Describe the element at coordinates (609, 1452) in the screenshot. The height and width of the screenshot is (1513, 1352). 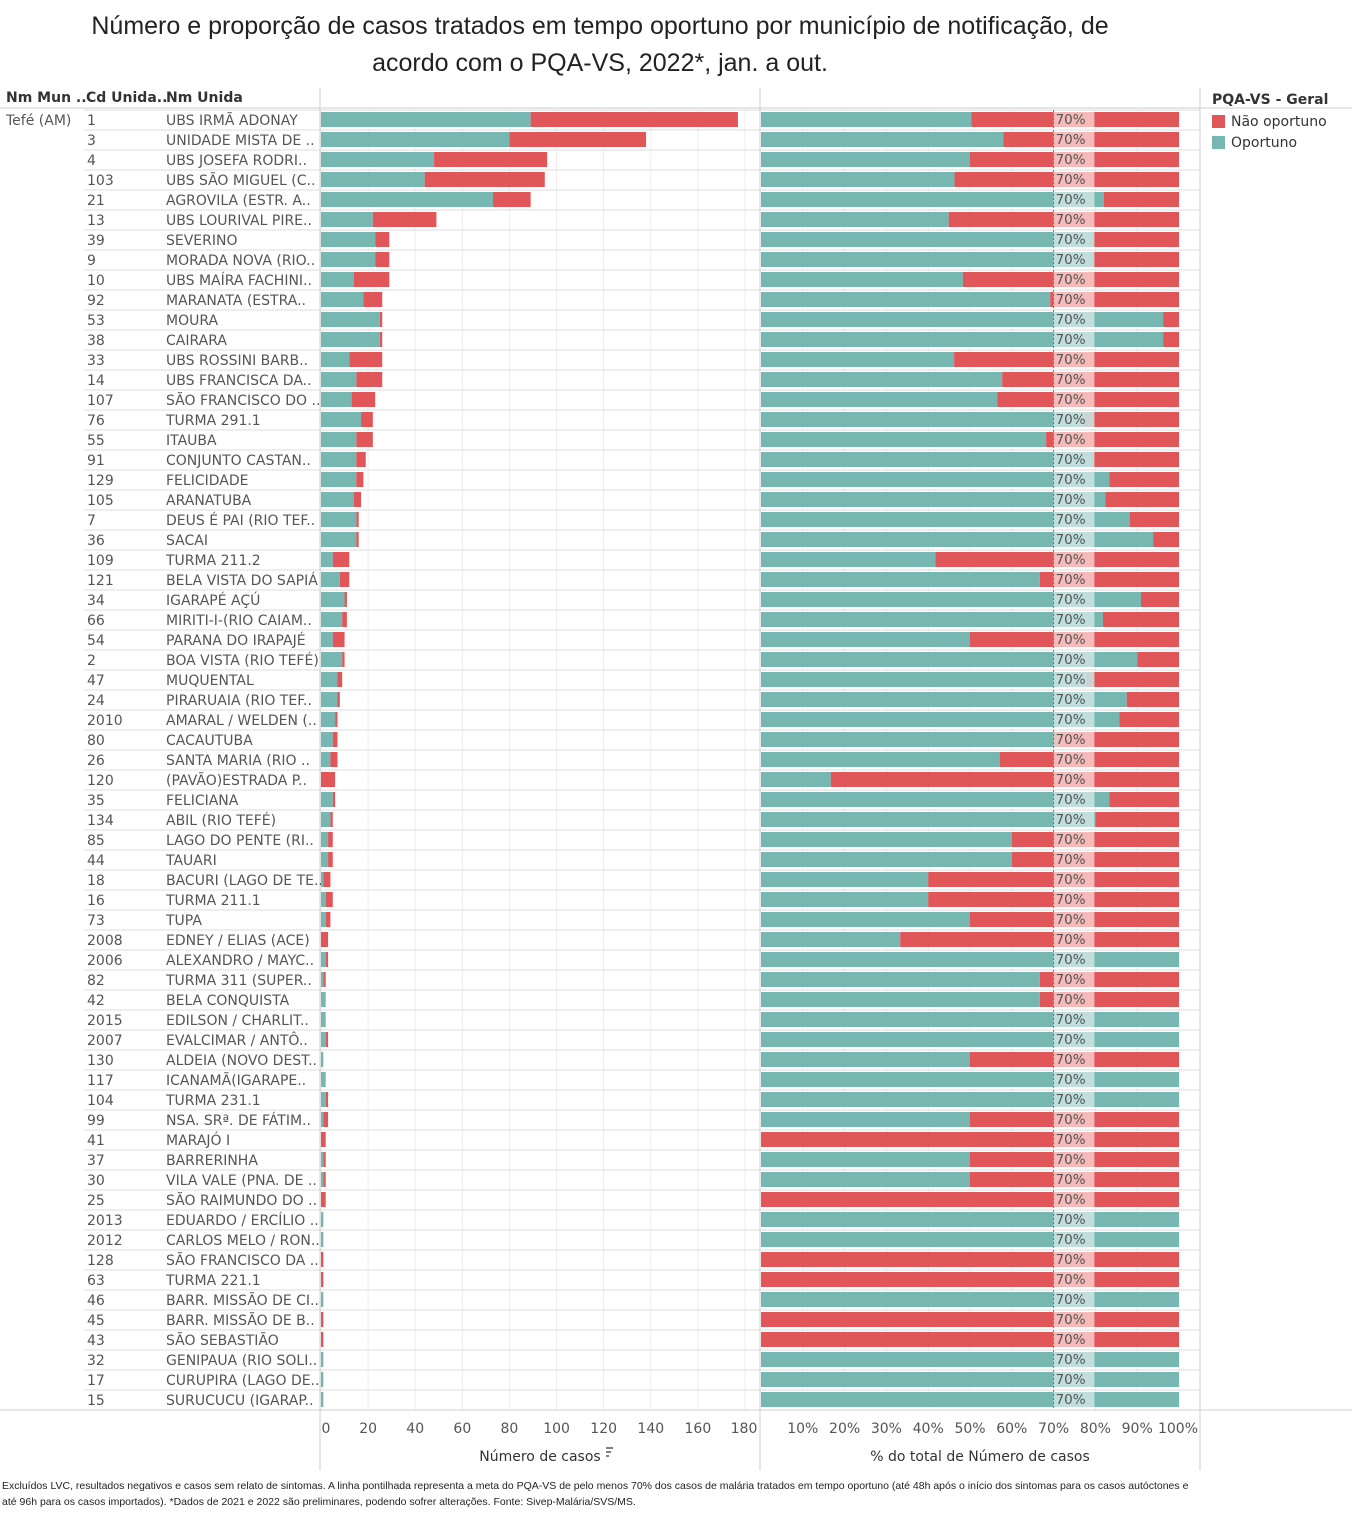
I see `sort-icon` at that location.